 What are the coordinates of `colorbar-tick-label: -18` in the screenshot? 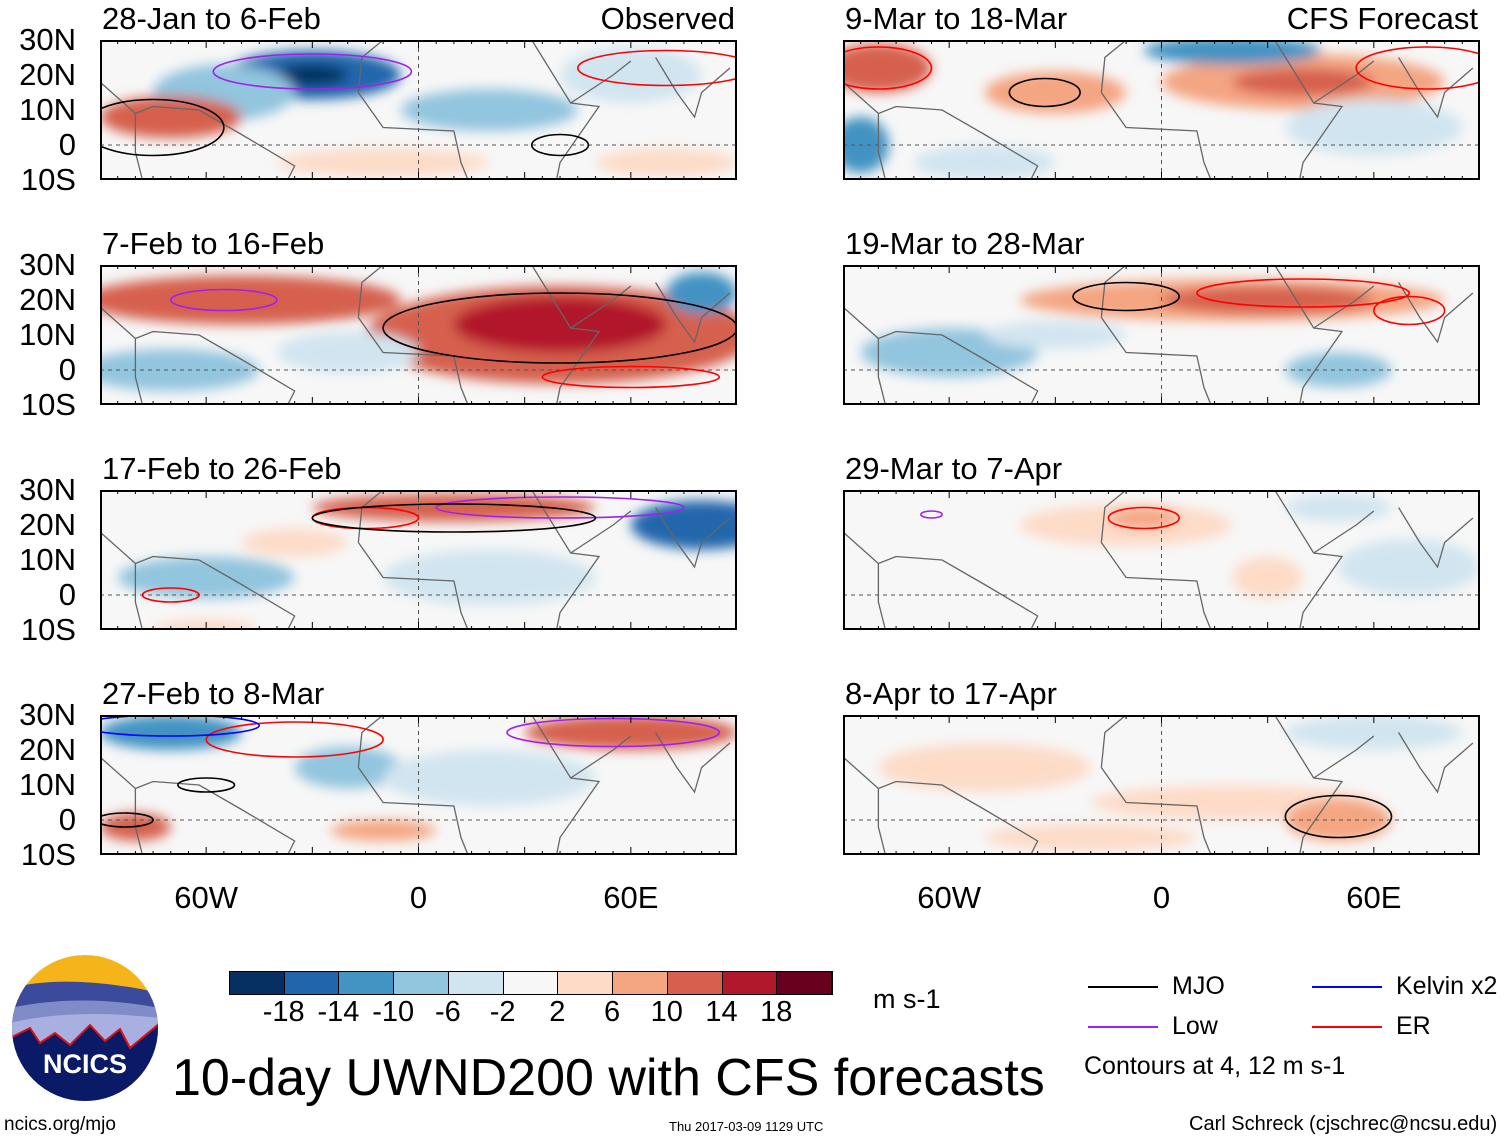 It's located at (283, 1012).